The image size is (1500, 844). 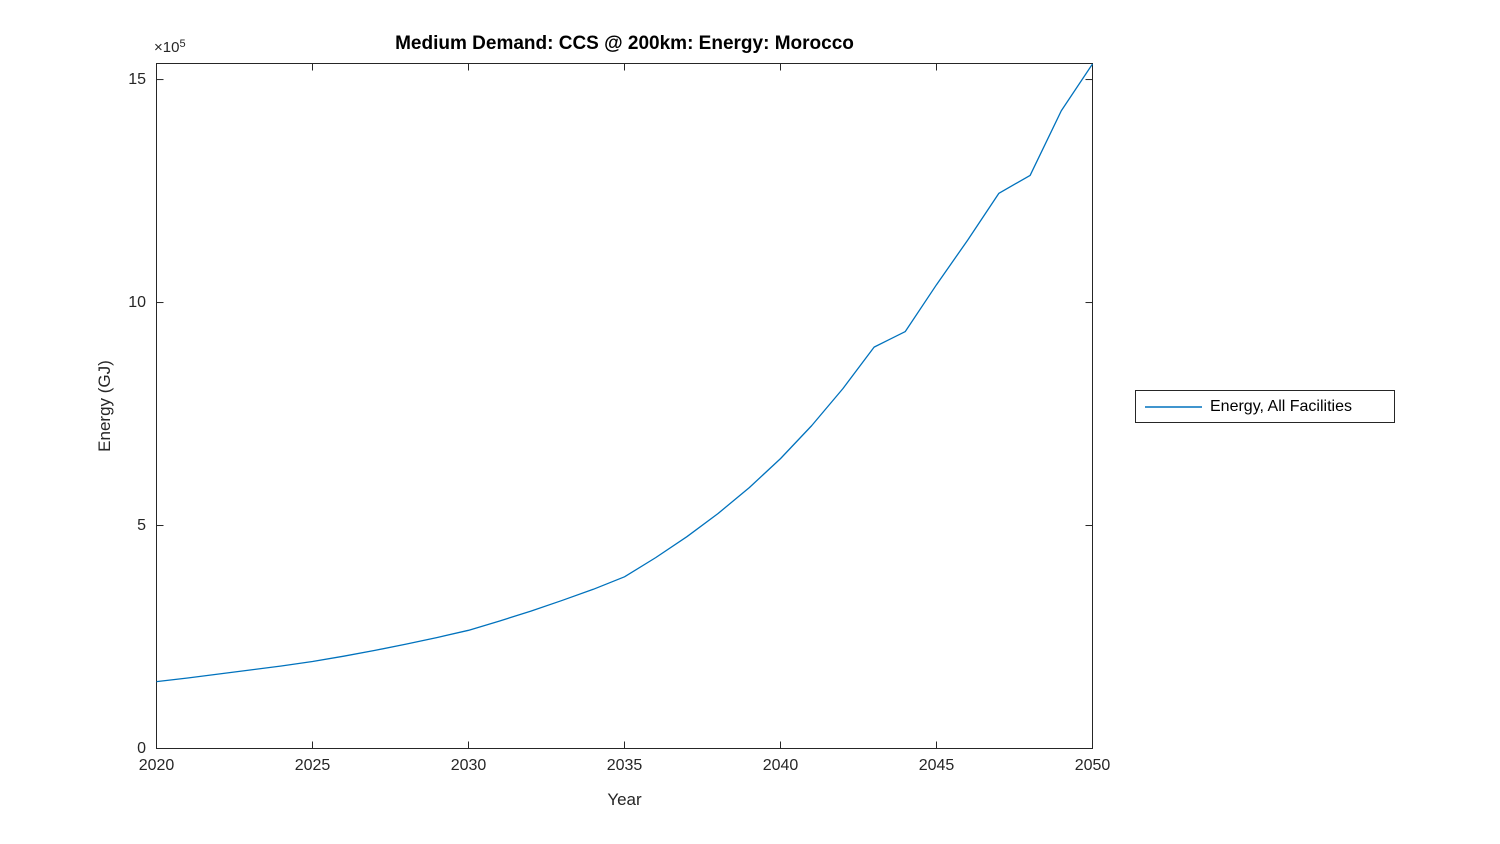 What do you see at coordinates (1092, 765) in the screenshot?
I see `x-tick-label: 2050` at bounding box center [1092, 765].